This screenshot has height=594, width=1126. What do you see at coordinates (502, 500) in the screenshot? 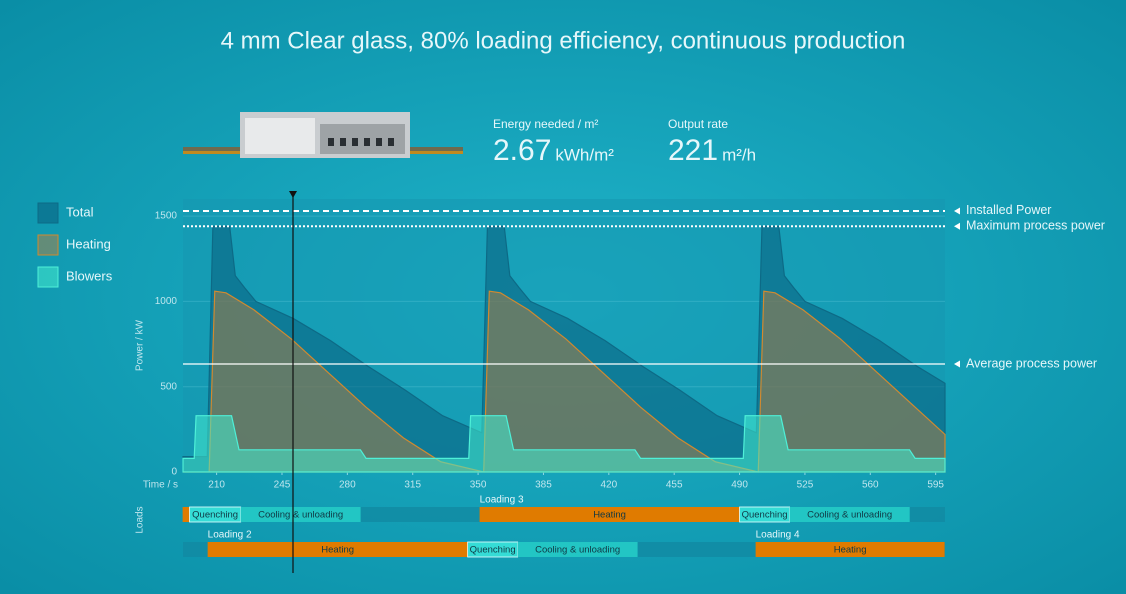
I see `loading-label: Loading 3` at bounding box center [502, 500].